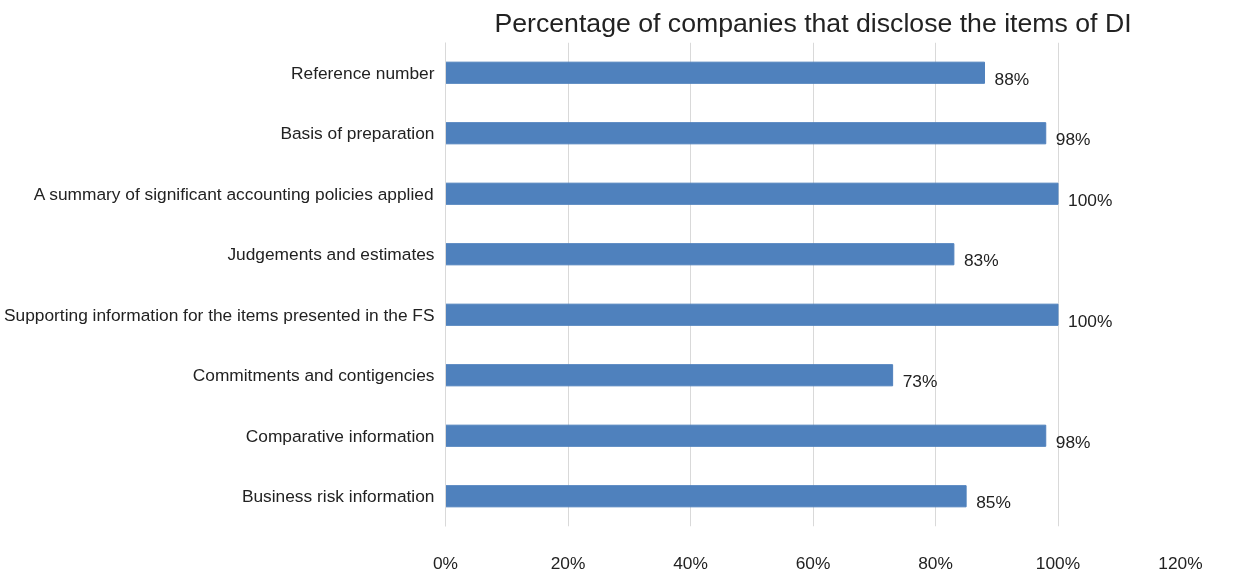  What do you see at coordinates (445, 562) in the screenshot?
I see `x-tick-label: 0%` at bounding box center [445, 562].